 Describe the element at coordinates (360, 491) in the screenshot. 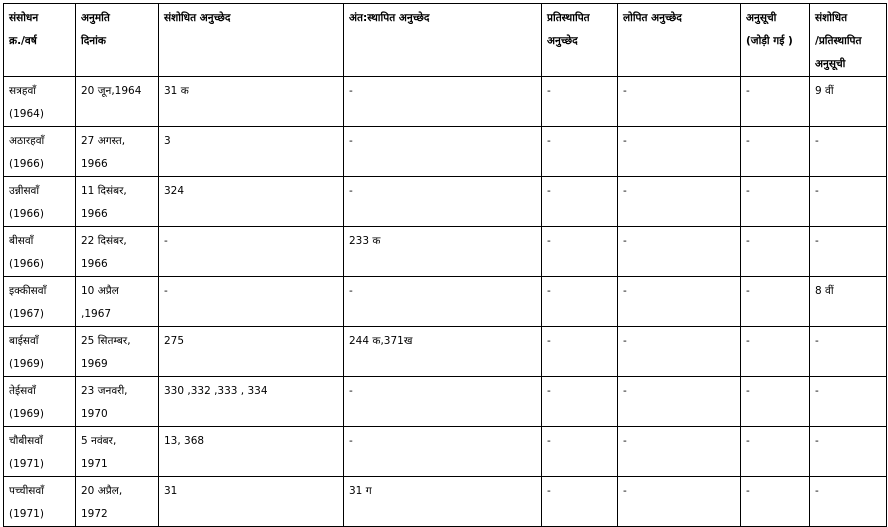

I see `cell-text: 31 ग` at that location.